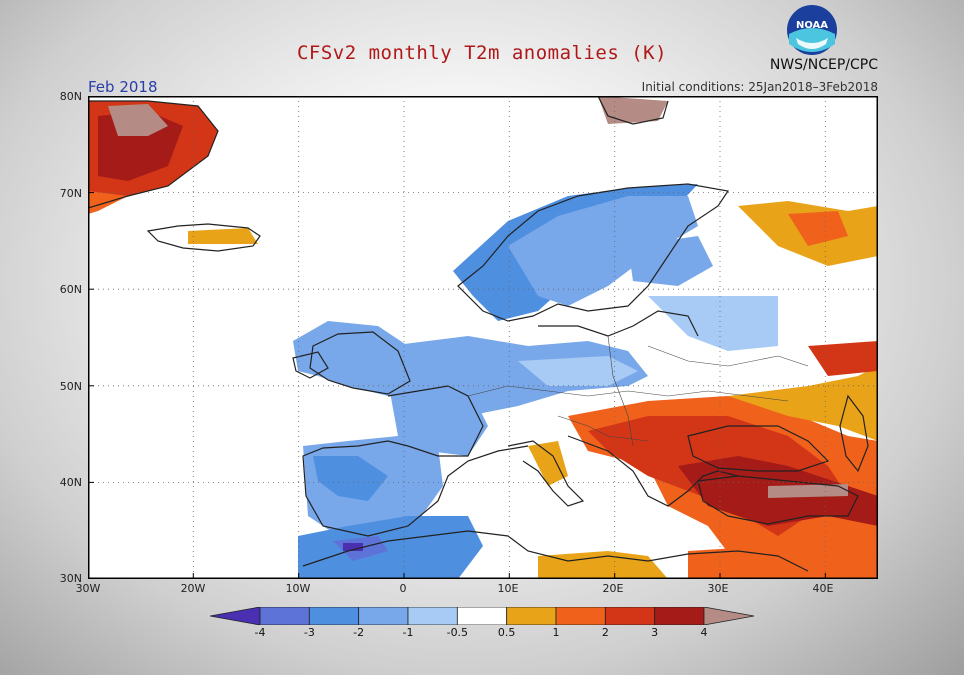 This screenshot has height=675, width=964. What do you see at coordinates (70, 96) in the screenshot?
I see `lat-label-80n: 80N` at bounding box center [70, 96].